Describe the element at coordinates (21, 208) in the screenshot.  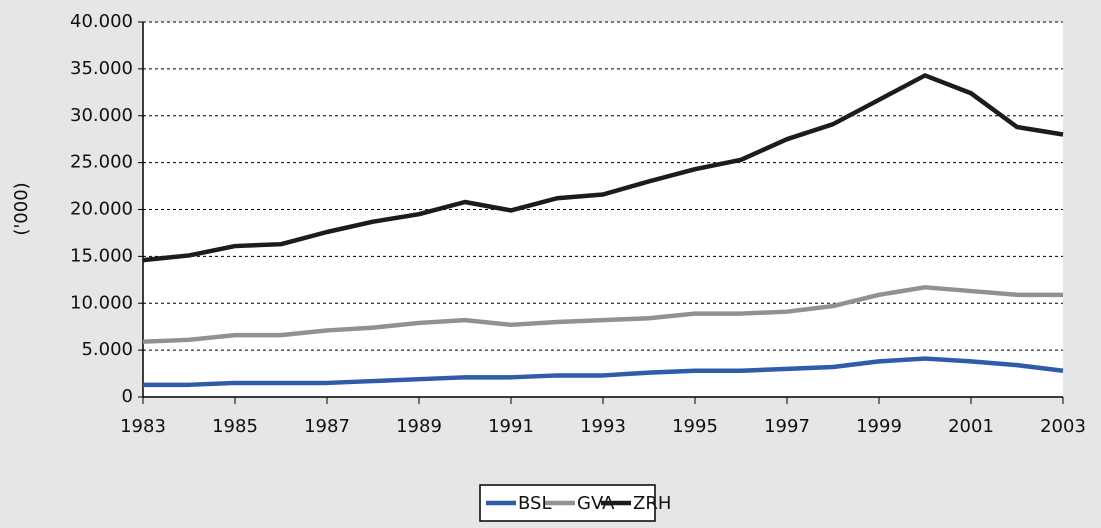
I see `y-axis-label: ('000)` at that location.